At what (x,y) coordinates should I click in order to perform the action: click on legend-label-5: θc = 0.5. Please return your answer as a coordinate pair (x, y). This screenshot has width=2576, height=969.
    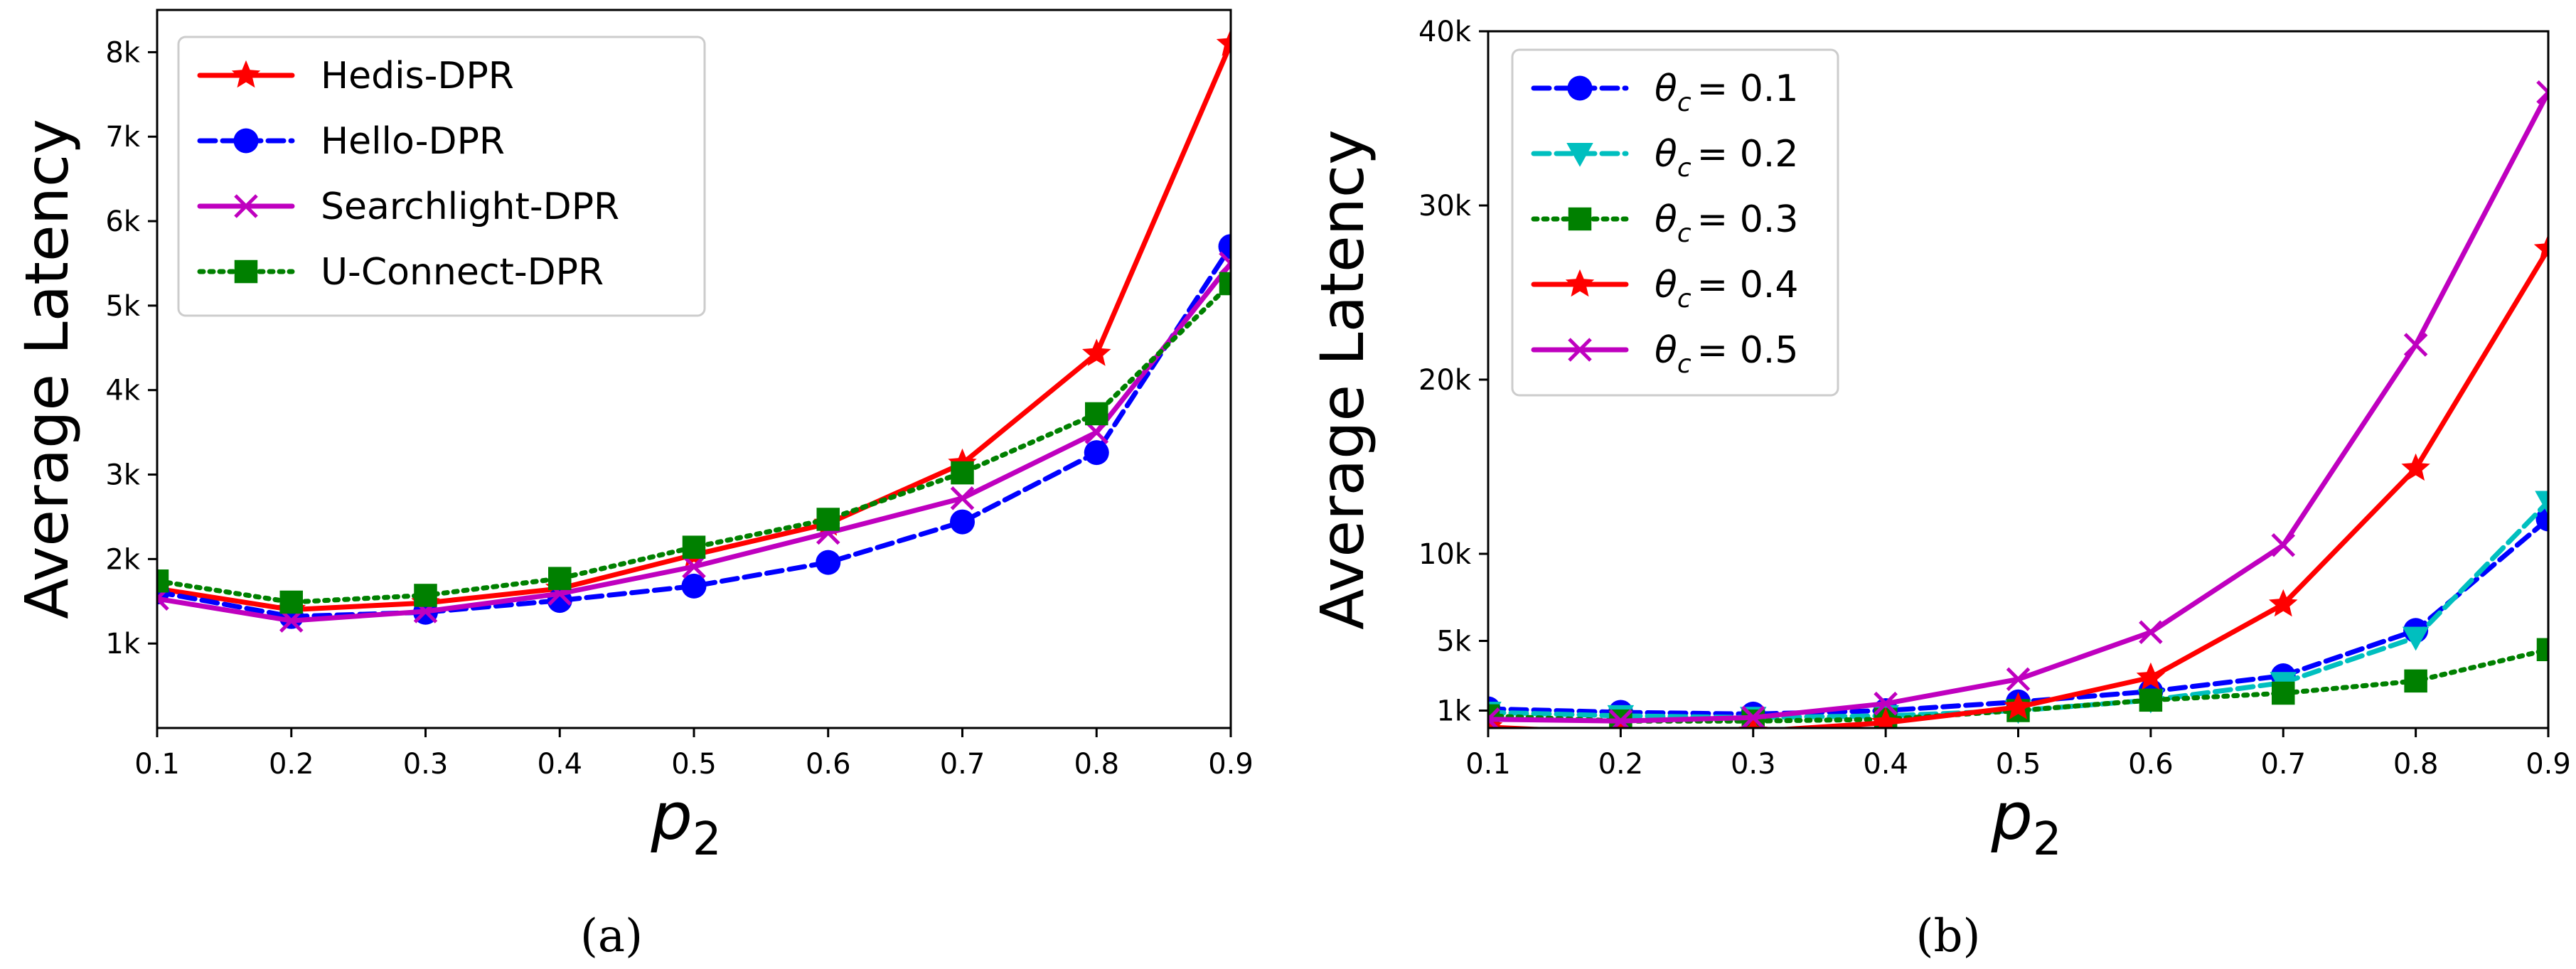
    Looking at the image, I should click on (1726, 354).